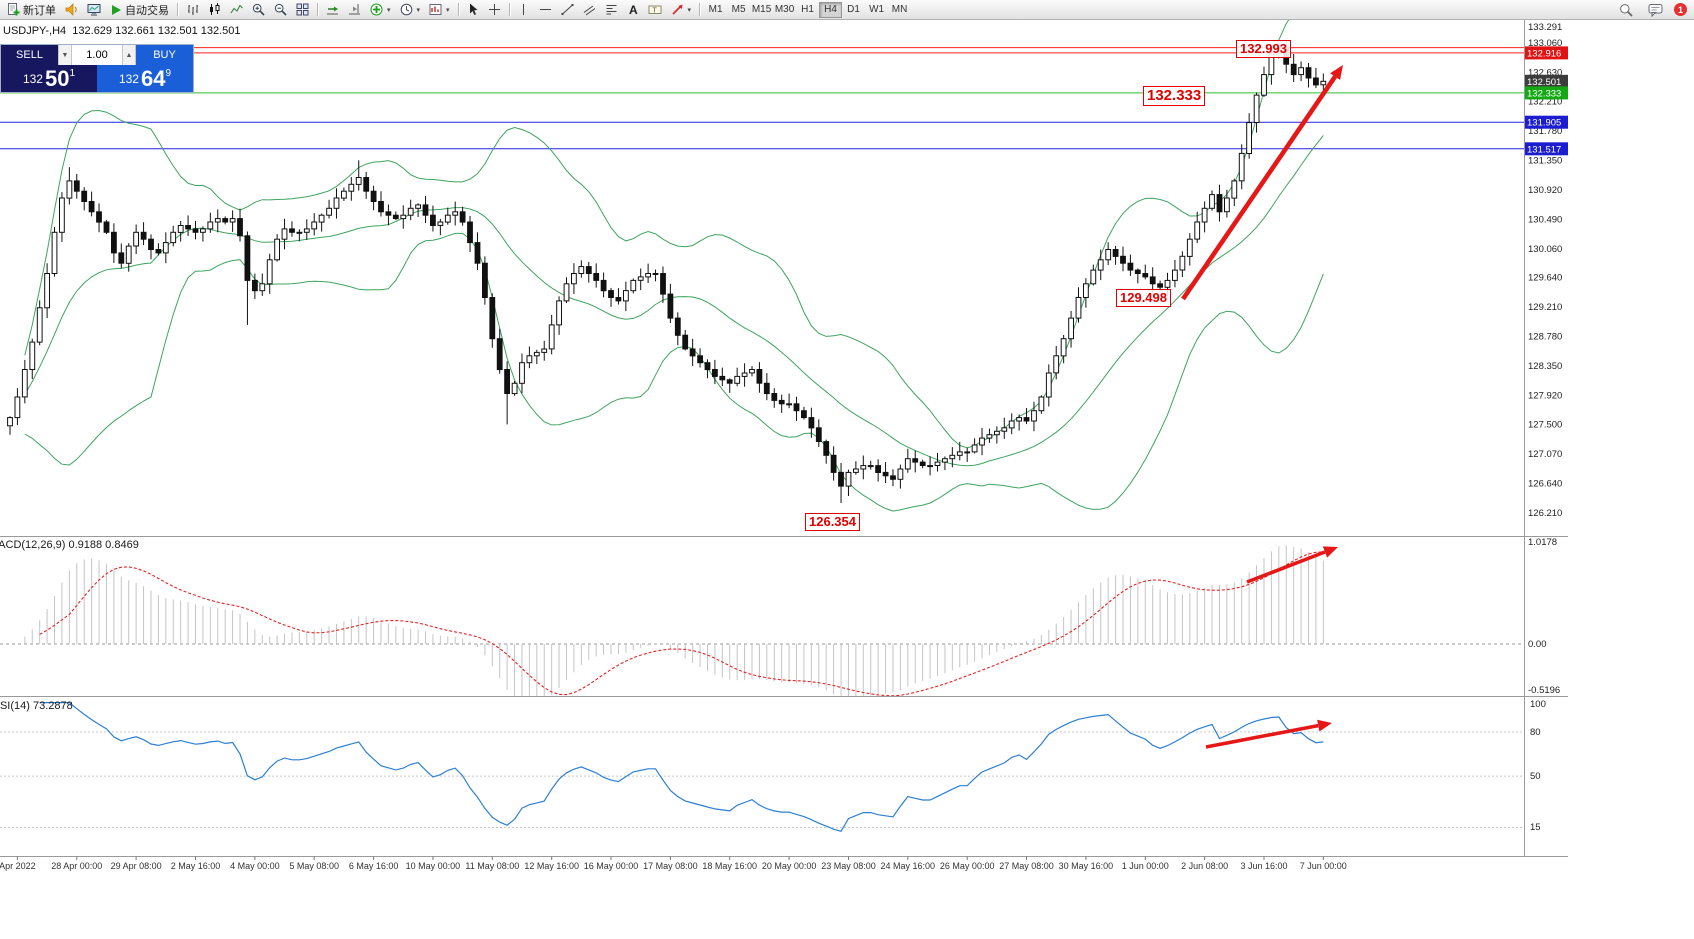 This screenshot has width=1694, height=939. Describe the element at coordinates (848, 866) in the screenshot. I see `svg-text: 23 May 08:00` at that location.